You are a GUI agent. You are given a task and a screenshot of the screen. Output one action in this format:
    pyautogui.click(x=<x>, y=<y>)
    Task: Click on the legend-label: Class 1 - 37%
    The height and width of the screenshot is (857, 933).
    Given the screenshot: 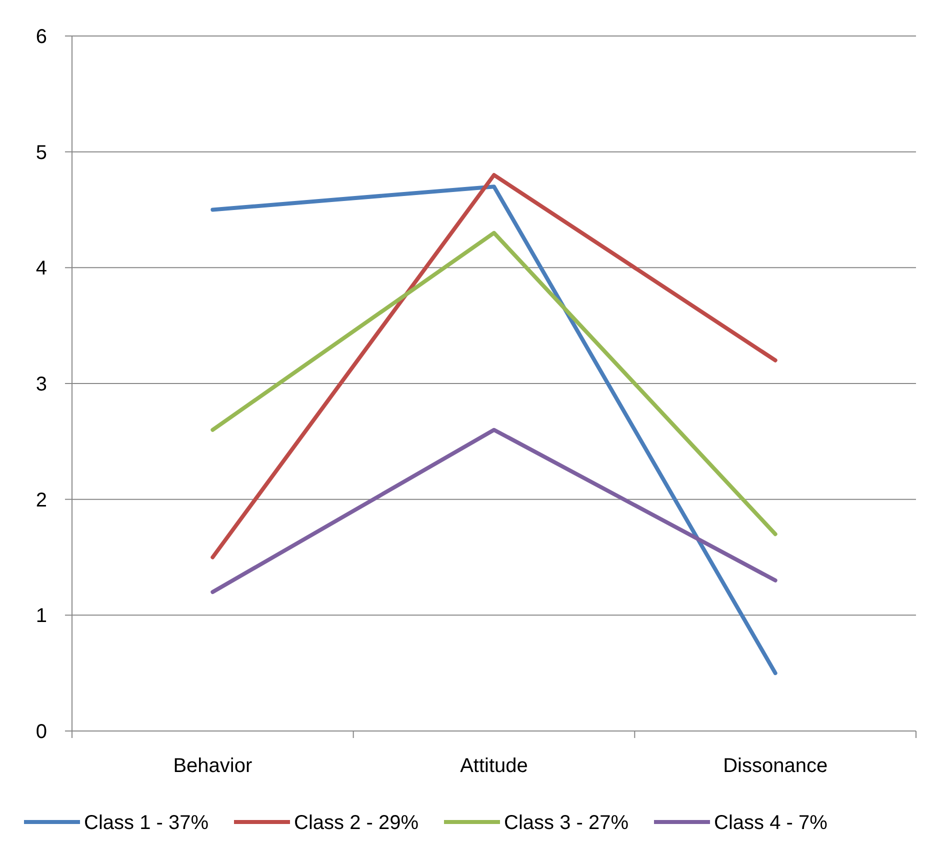 What is the action you would take?
    pyautogui.click(x=146, y=823)
    